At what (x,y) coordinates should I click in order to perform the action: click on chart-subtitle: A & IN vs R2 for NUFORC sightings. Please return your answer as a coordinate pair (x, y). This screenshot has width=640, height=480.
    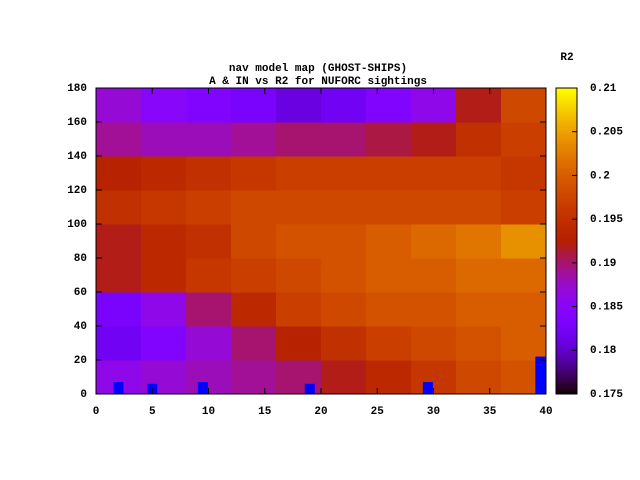
    Looking at the image, I should click on (318, 82).